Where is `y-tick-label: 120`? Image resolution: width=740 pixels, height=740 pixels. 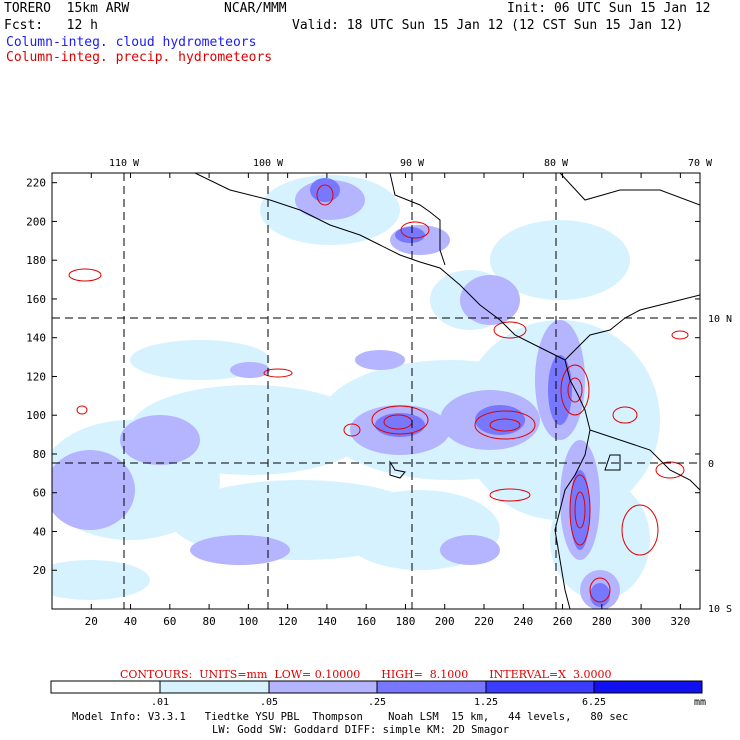 y-tick-label: 120 is located at coordinates (36, 376).